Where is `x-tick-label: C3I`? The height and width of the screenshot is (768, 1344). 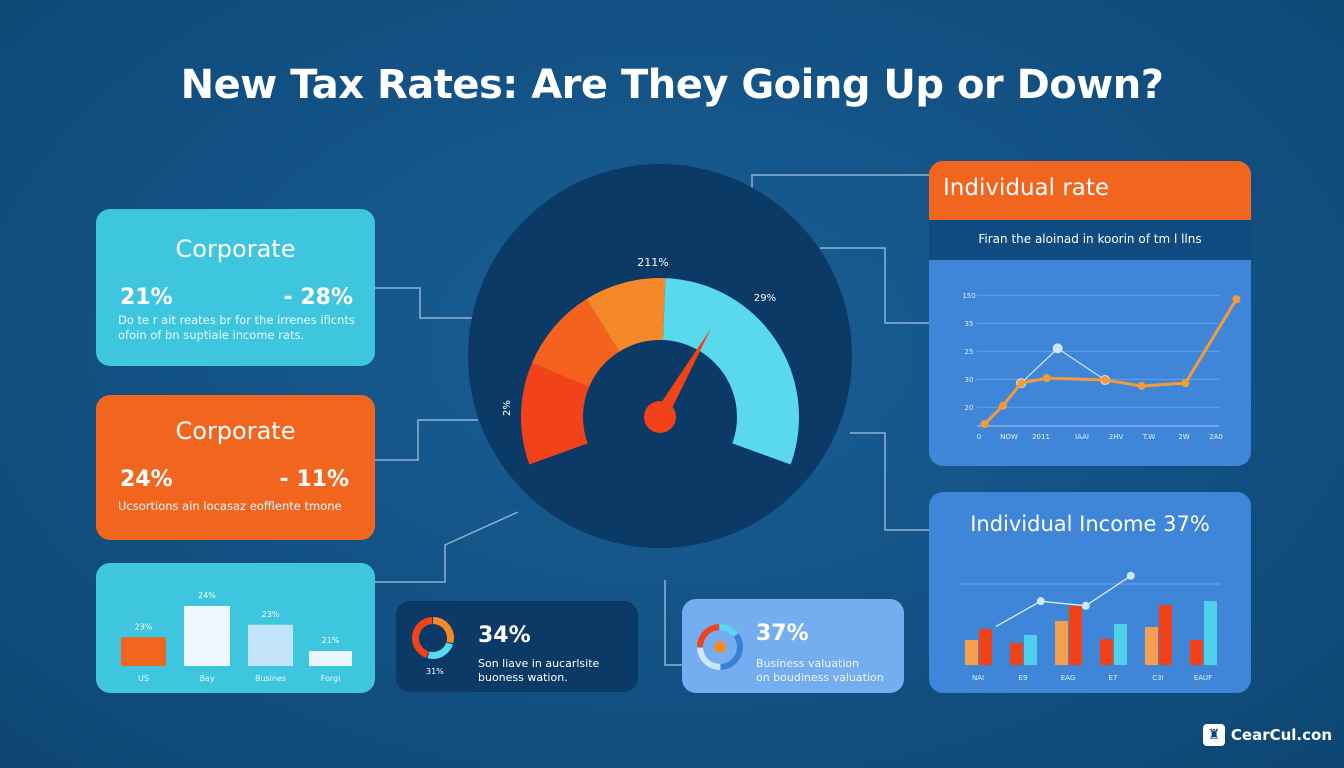 x-tick-label: C3I is located at coordinates (1157, 678).